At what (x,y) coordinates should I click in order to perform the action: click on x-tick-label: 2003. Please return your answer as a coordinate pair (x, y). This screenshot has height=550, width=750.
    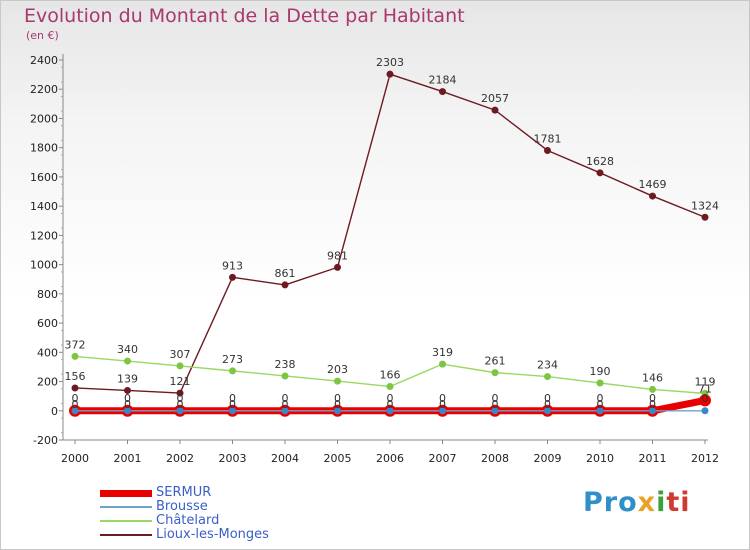
    Looking at the image, I should click on (233, 458).